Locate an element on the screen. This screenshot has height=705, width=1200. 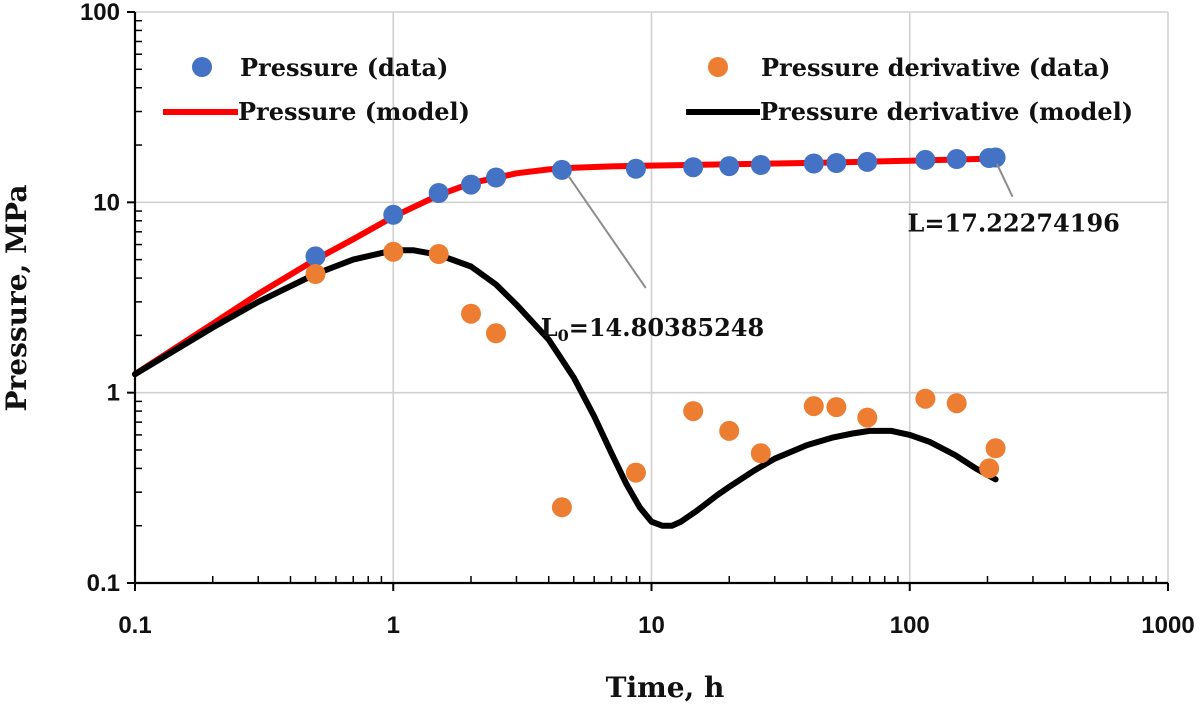
x-tick-labels: 0.1 1 10 100 1000 is located at coordinates (656, 625).